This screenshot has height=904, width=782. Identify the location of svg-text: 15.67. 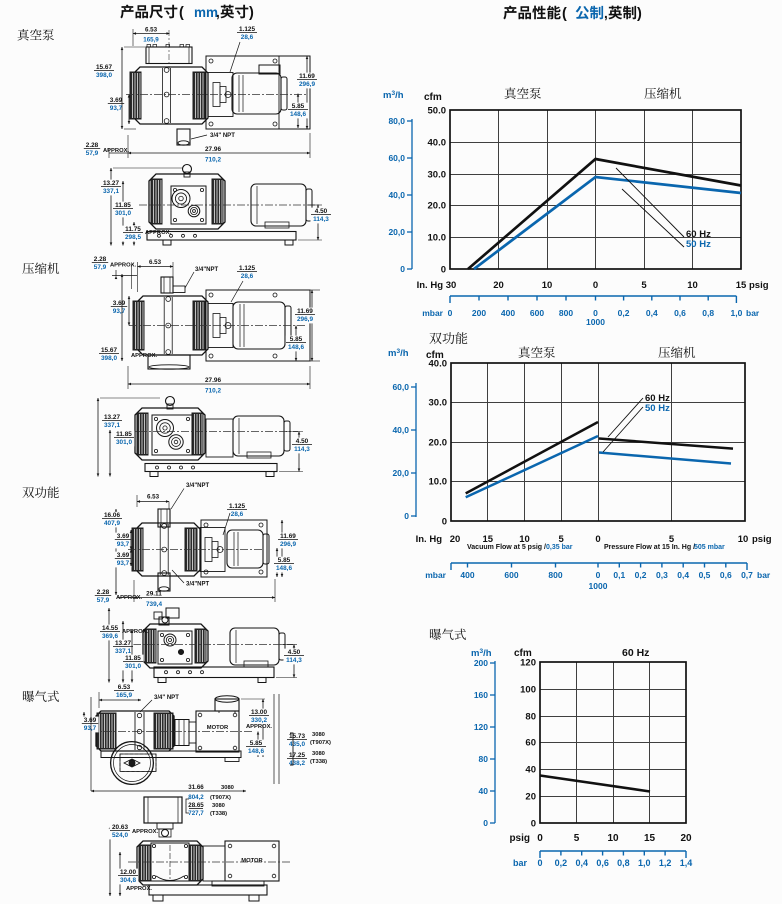
(109, 350).